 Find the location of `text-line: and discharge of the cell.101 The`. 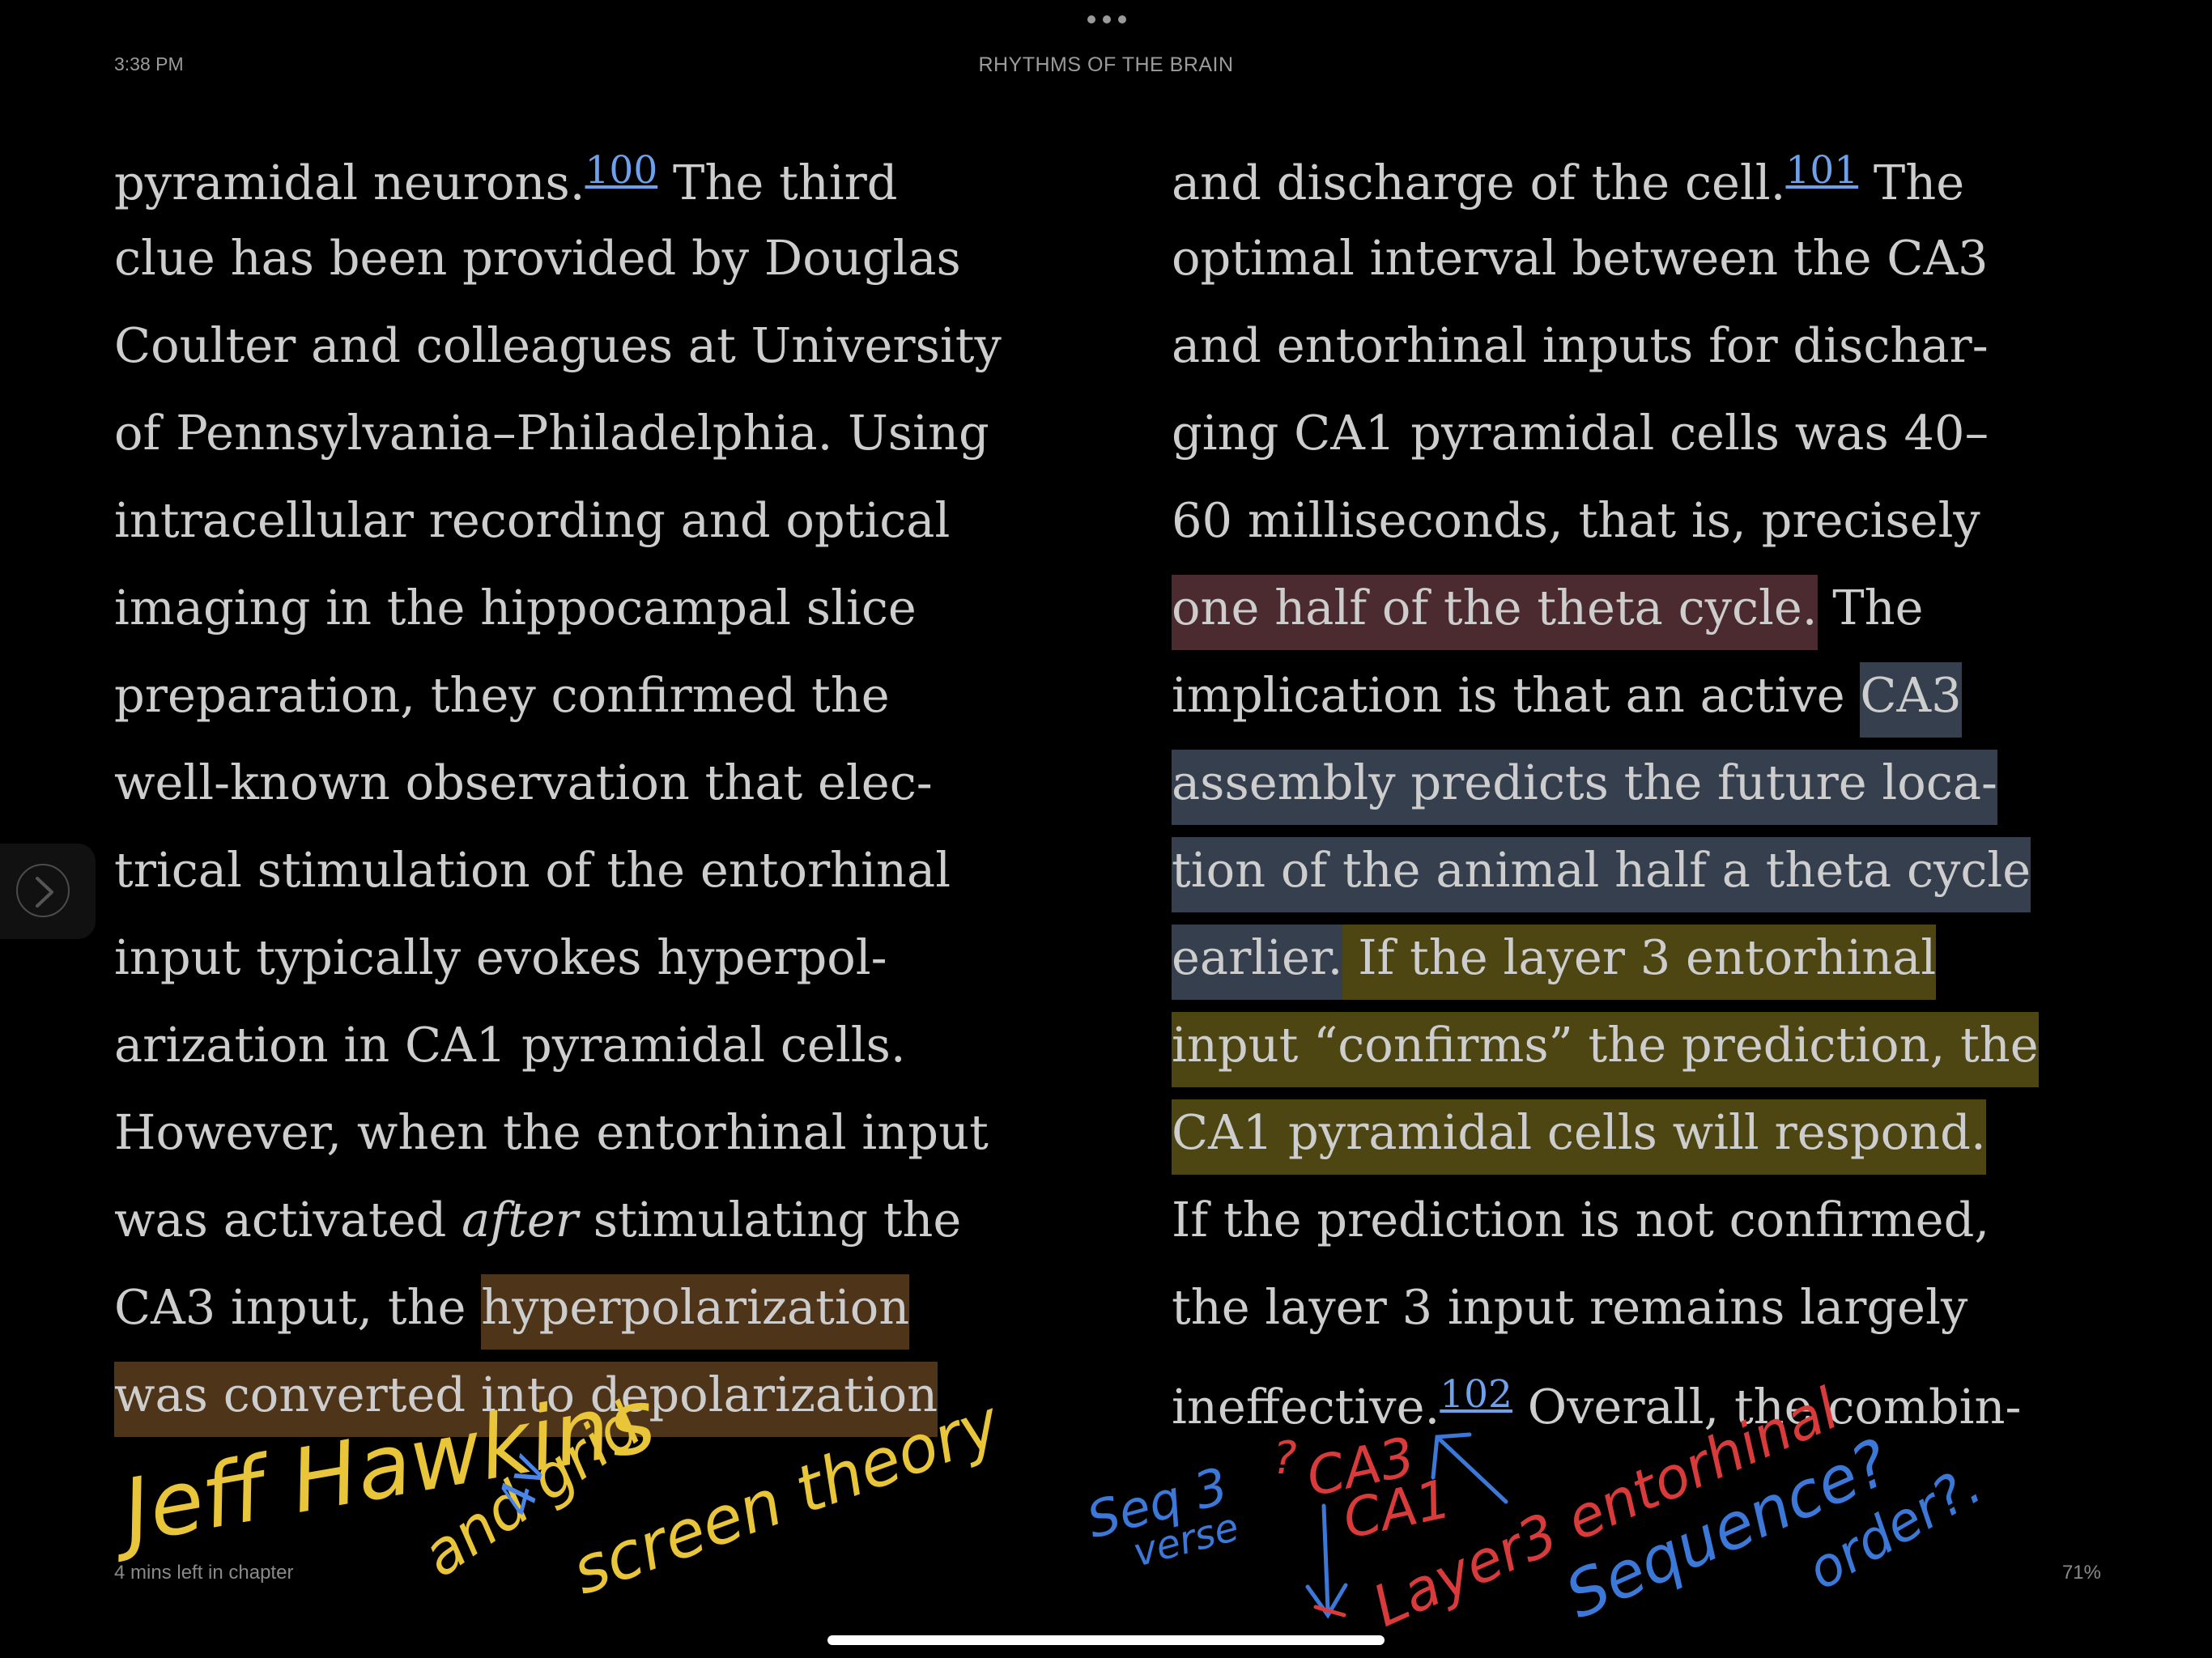

text-line: and discharge of the cell.101 The is located at coordinates (1569, 179).